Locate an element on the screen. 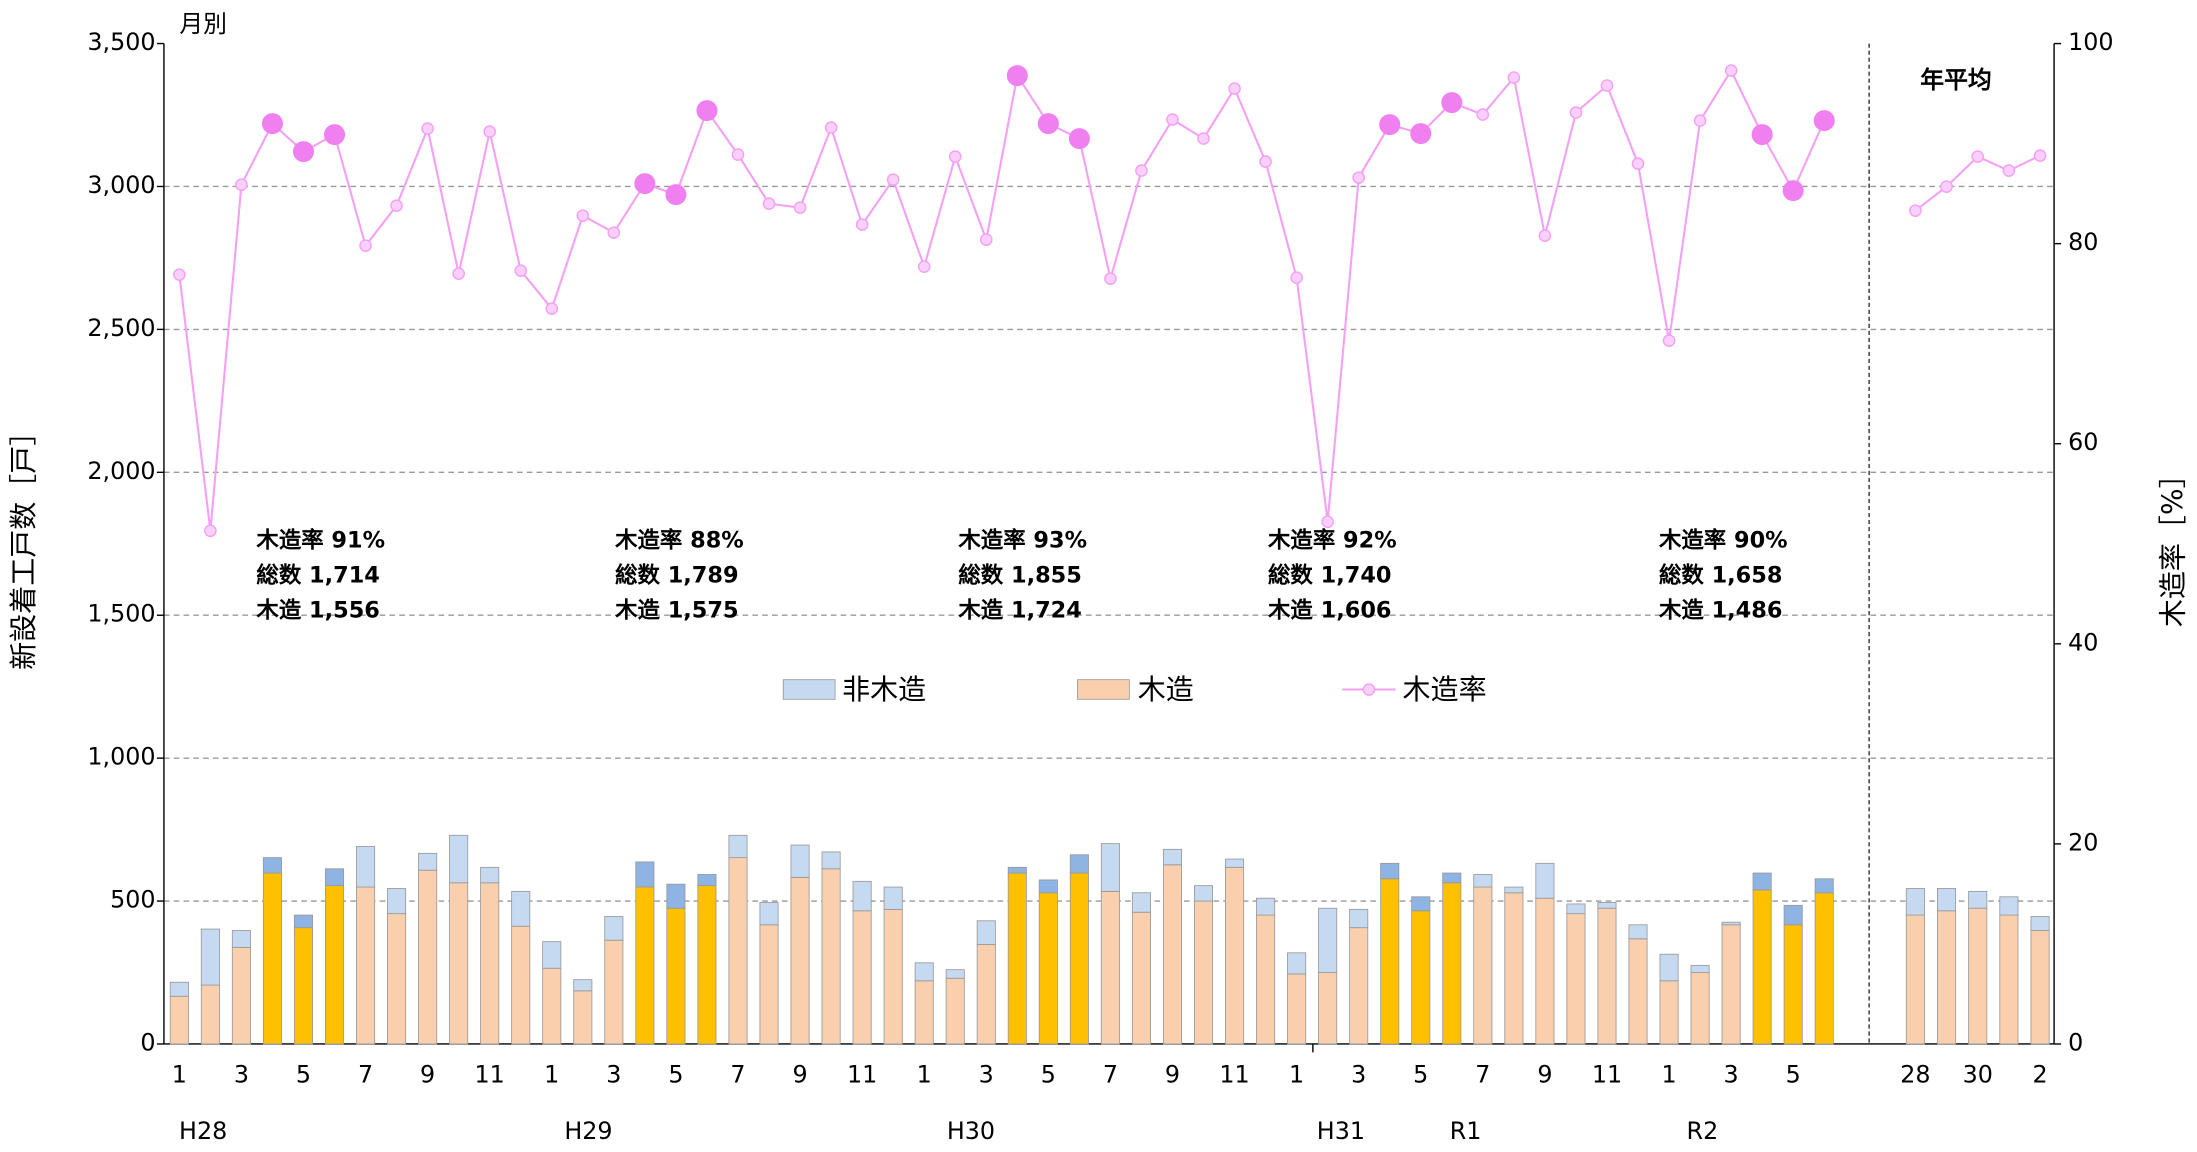 The width and height of the screenshot is (2197, 1152). x-tick-label: 3 is located at coordinates (1731, 1075).